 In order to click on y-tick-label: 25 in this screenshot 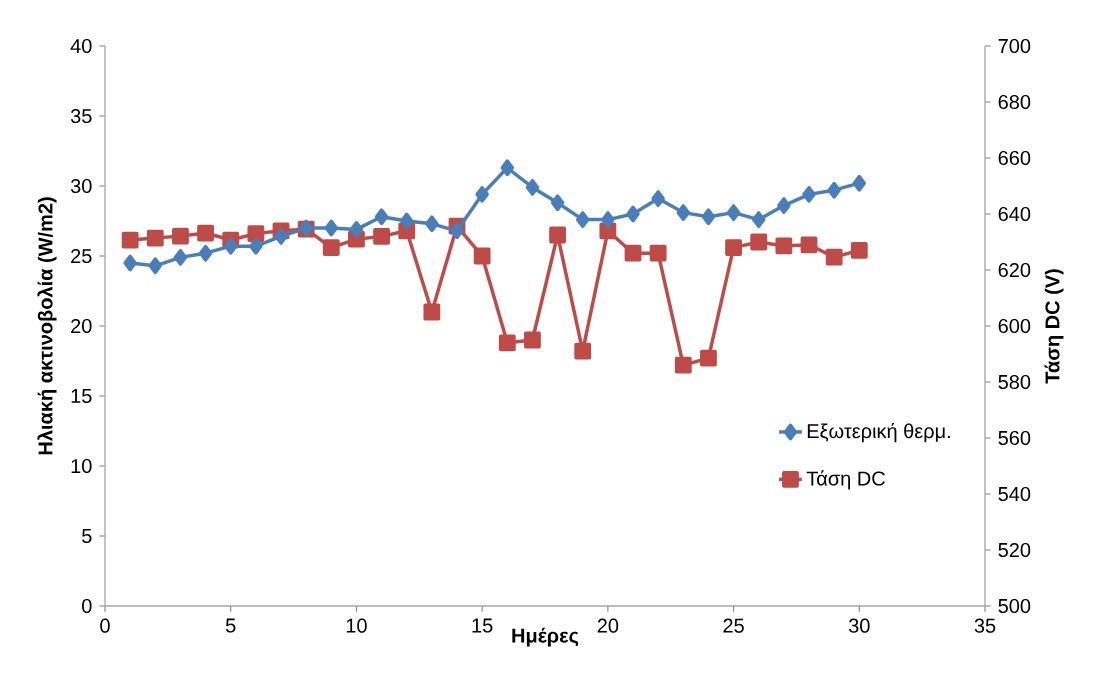, I will do `click(81, 256)`.